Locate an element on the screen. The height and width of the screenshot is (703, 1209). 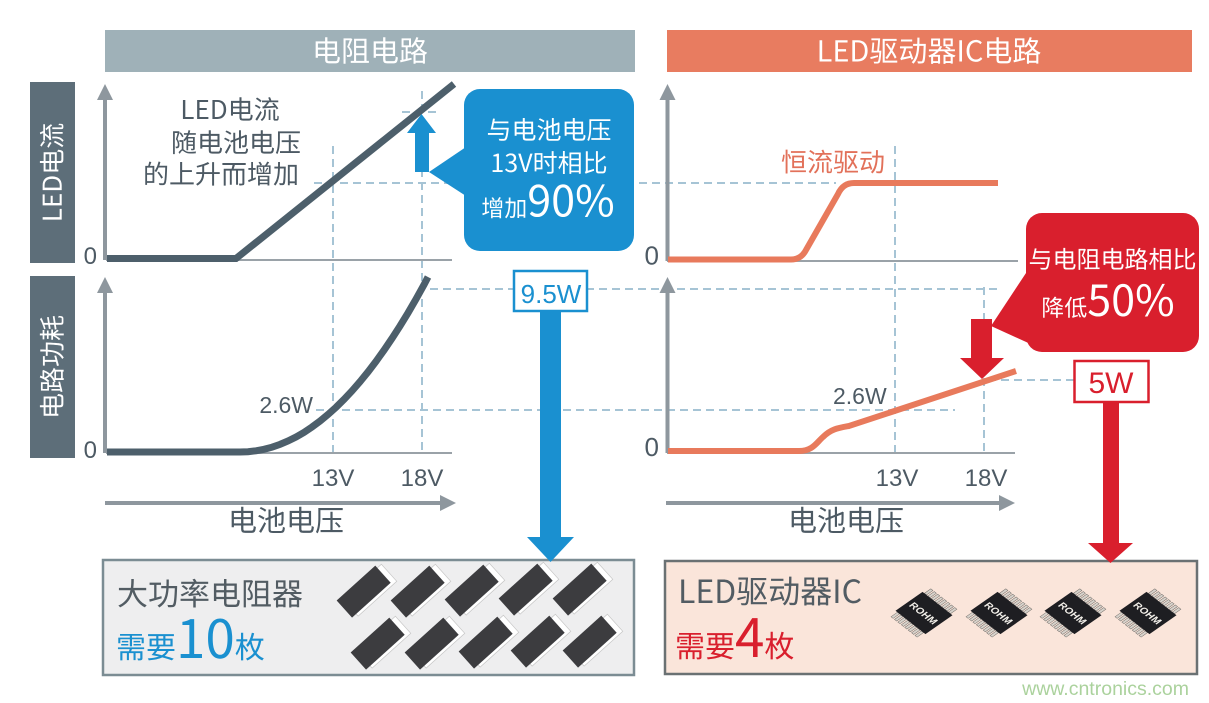
svg-text: 9.5W is located at coordinates (551, 294).